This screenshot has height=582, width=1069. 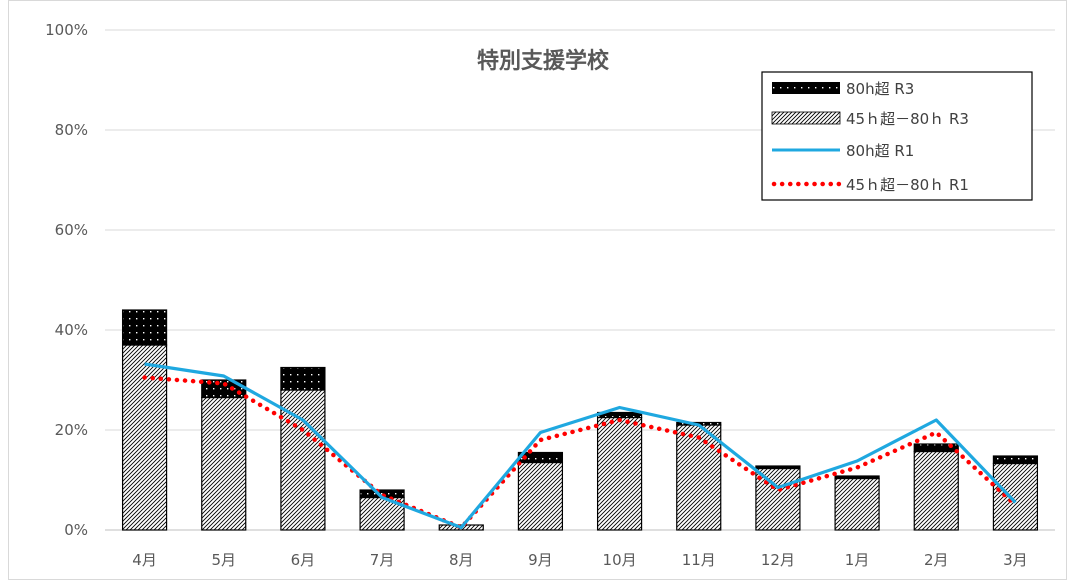 I want to click on y-tick-label: 100%, so click(x=66, y=30).